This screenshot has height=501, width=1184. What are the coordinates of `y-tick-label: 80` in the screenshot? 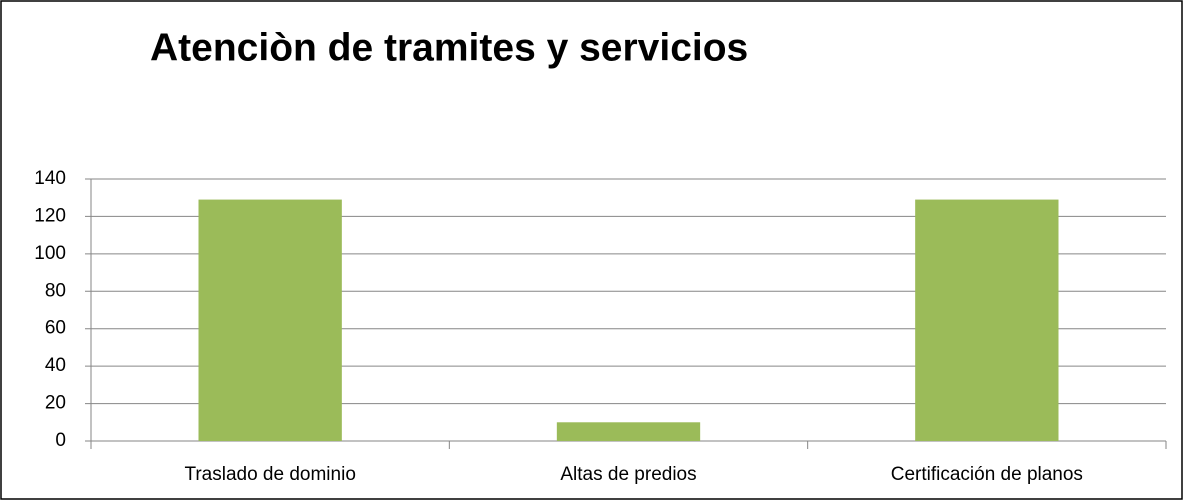 It's located at (55, 290).